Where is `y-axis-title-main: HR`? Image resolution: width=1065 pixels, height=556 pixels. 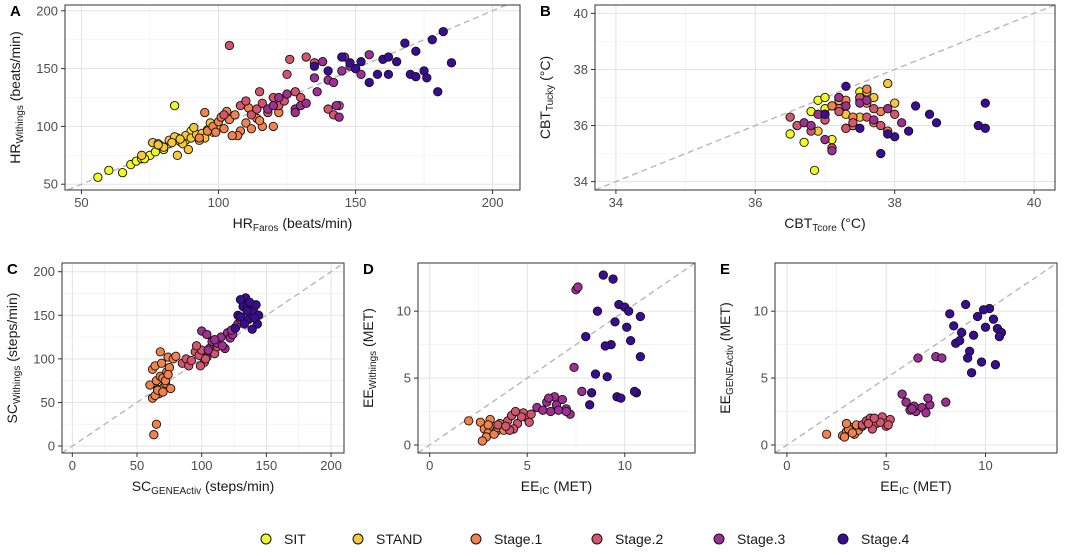 y-axis-title-main: HR is located at coordinates (15, 154).